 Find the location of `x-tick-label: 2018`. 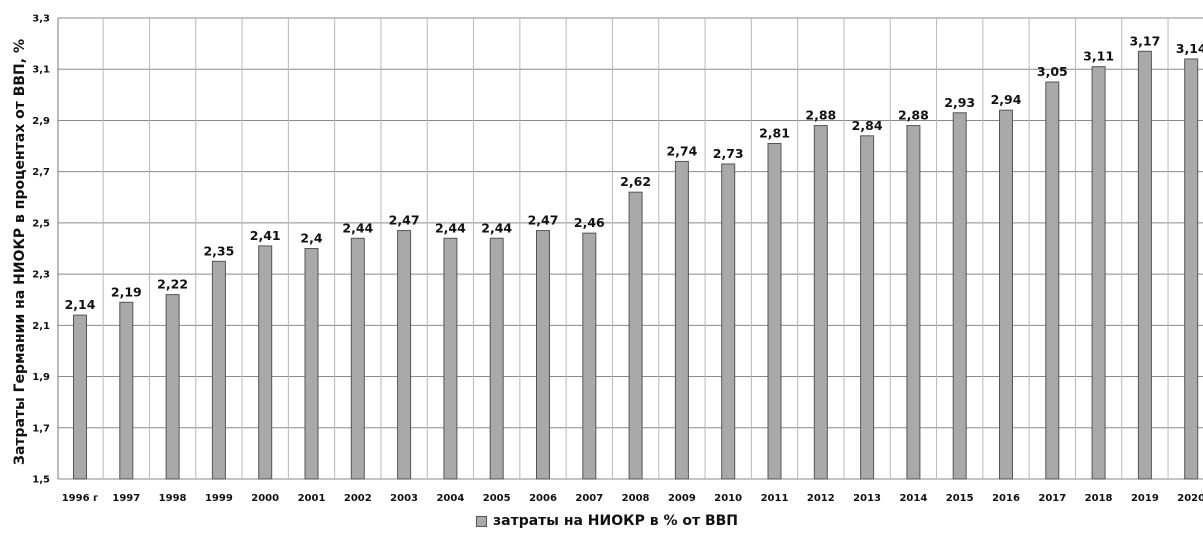

x-tick-label: 2018 is located at coordinates (1099, 498).